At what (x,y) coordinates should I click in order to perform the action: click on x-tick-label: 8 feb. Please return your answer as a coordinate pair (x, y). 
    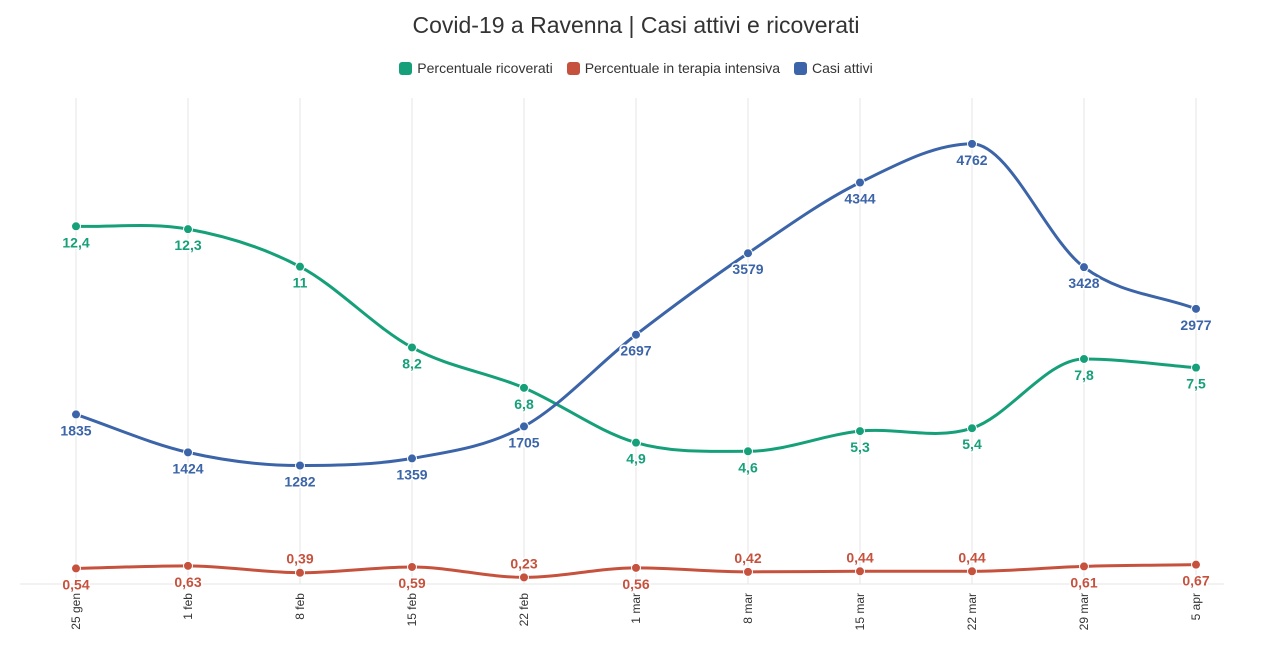
    Looking at the image, I should click on (300, 606).